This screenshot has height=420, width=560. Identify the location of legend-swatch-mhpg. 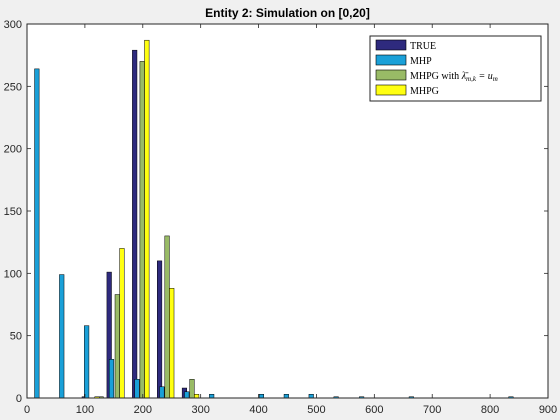
(391, 90).